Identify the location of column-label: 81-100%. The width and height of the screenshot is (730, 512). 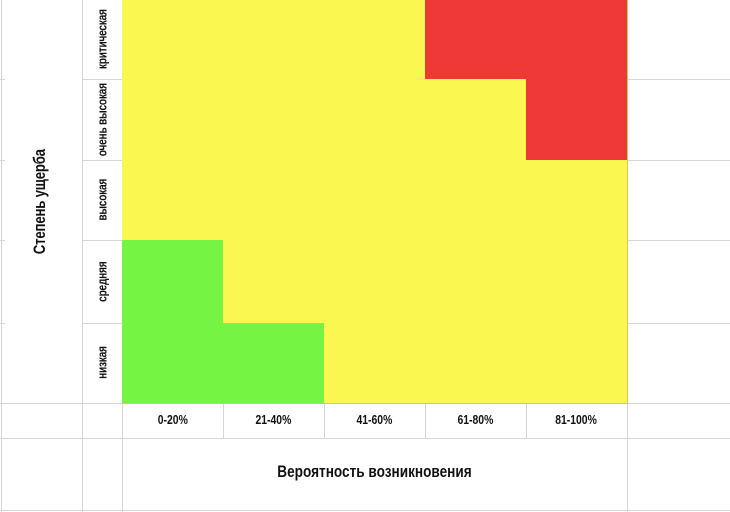
(576, 419).